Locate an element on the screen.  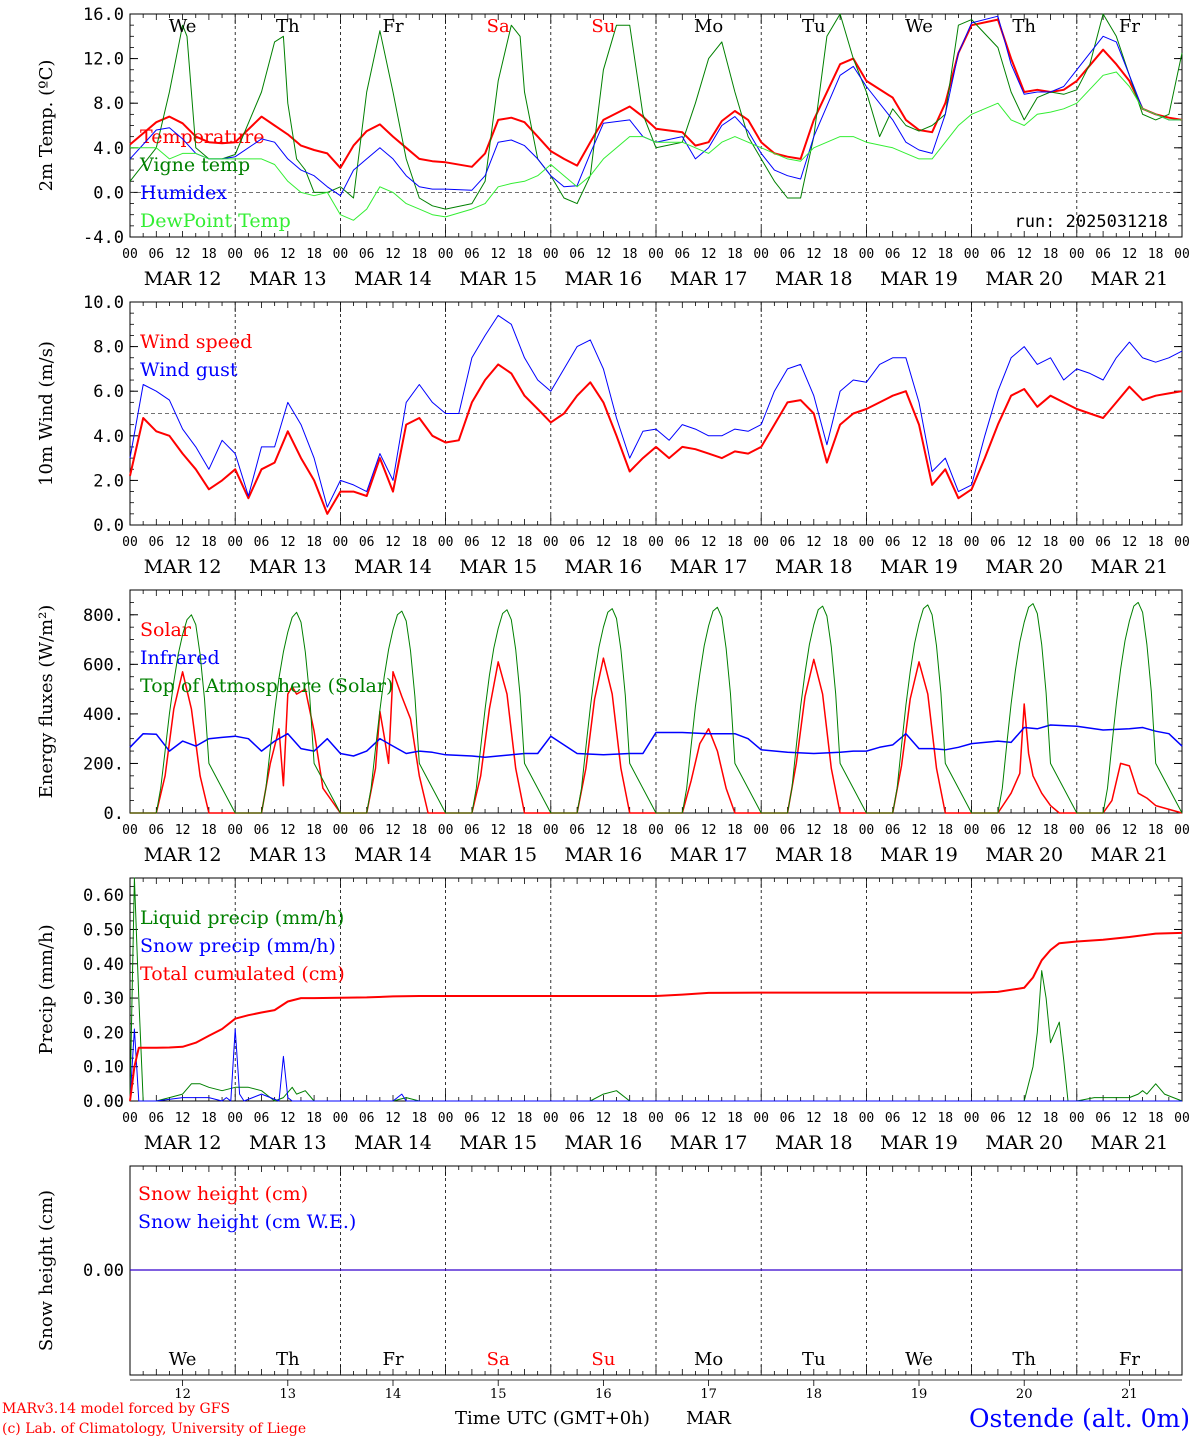
y-tick-label: 200. is located at coordinates (103, 764).